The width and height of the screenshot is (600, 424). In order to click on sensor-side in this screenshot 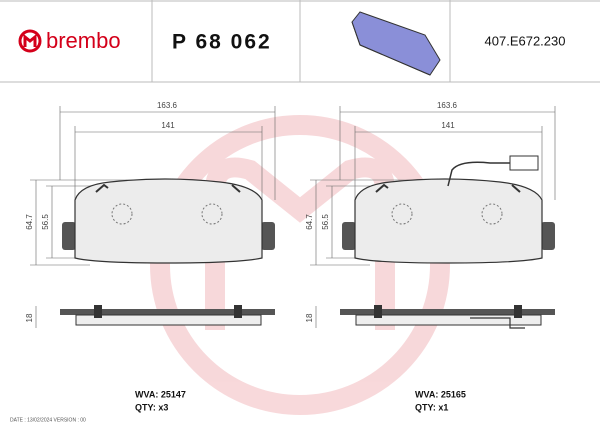, I will do `click(497, 323)`.